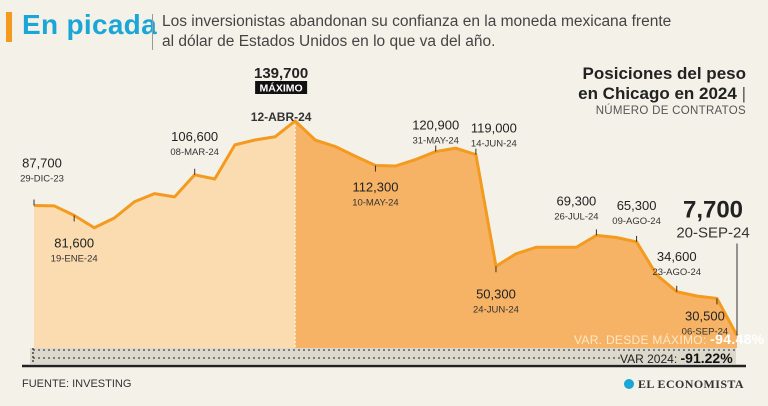 The height and width of the screenshot is (406, 768). Describe the element at coordinates (637, 205) in the screenshot. I see `annotation-value: 65,300` at that location.